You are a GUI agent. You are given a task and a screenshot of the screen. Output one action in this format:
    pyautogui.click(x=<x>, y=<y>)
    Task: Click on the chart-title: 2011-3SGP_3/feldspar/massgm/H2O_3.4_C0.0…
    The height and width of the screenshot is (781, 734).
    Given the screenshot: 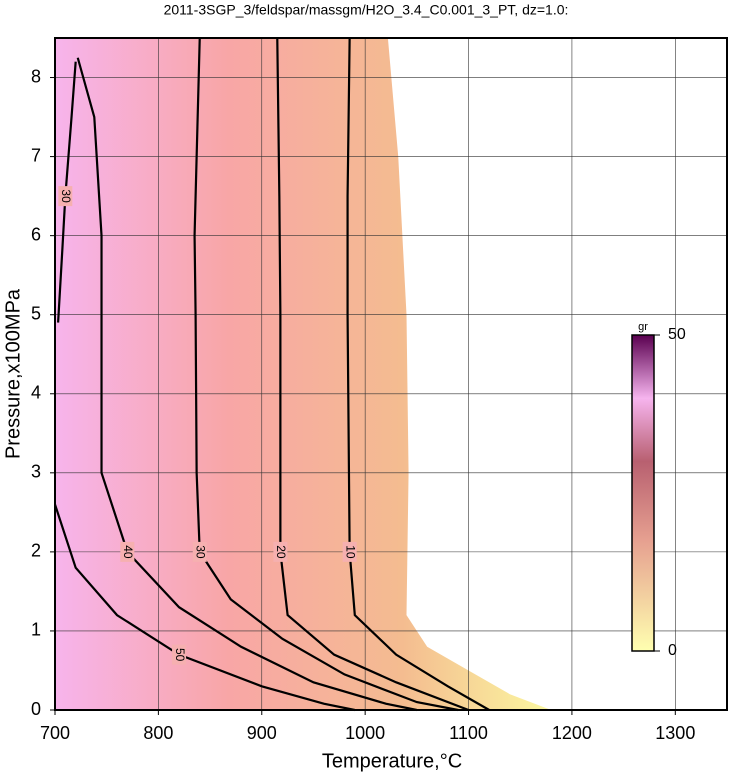 What is the action you would take?
    pyautogui.click(x=366, y=10)
    